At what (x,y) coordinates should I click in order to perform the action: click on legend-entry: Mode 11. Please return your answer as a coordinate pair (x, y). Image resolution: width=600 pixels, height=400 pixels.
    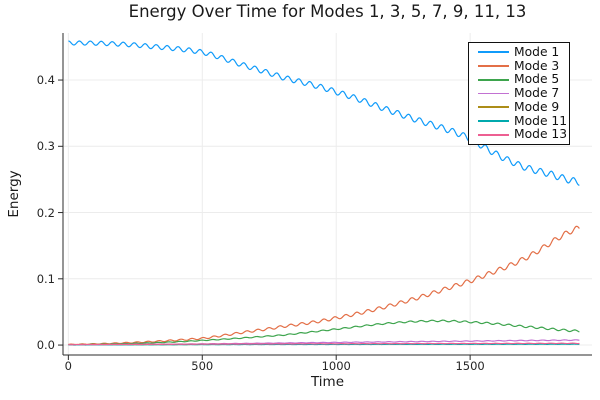
    Looking at the image, I should click on (523, 120).